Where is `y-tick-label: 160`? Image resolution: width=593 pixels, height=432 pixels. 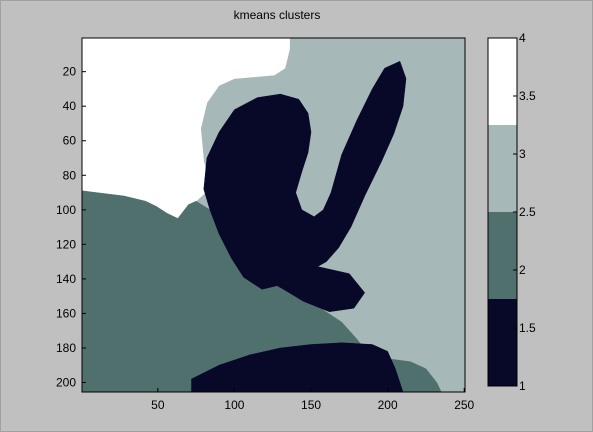 y-tick-label: 160 is located at coordinates (66, 313).